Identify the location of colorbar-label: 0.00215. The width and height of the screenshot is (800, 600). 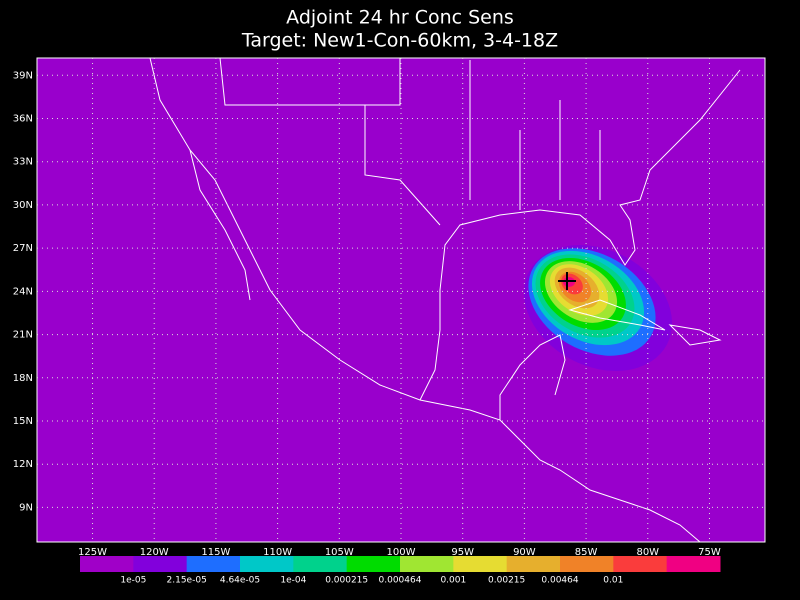
(506, 581).